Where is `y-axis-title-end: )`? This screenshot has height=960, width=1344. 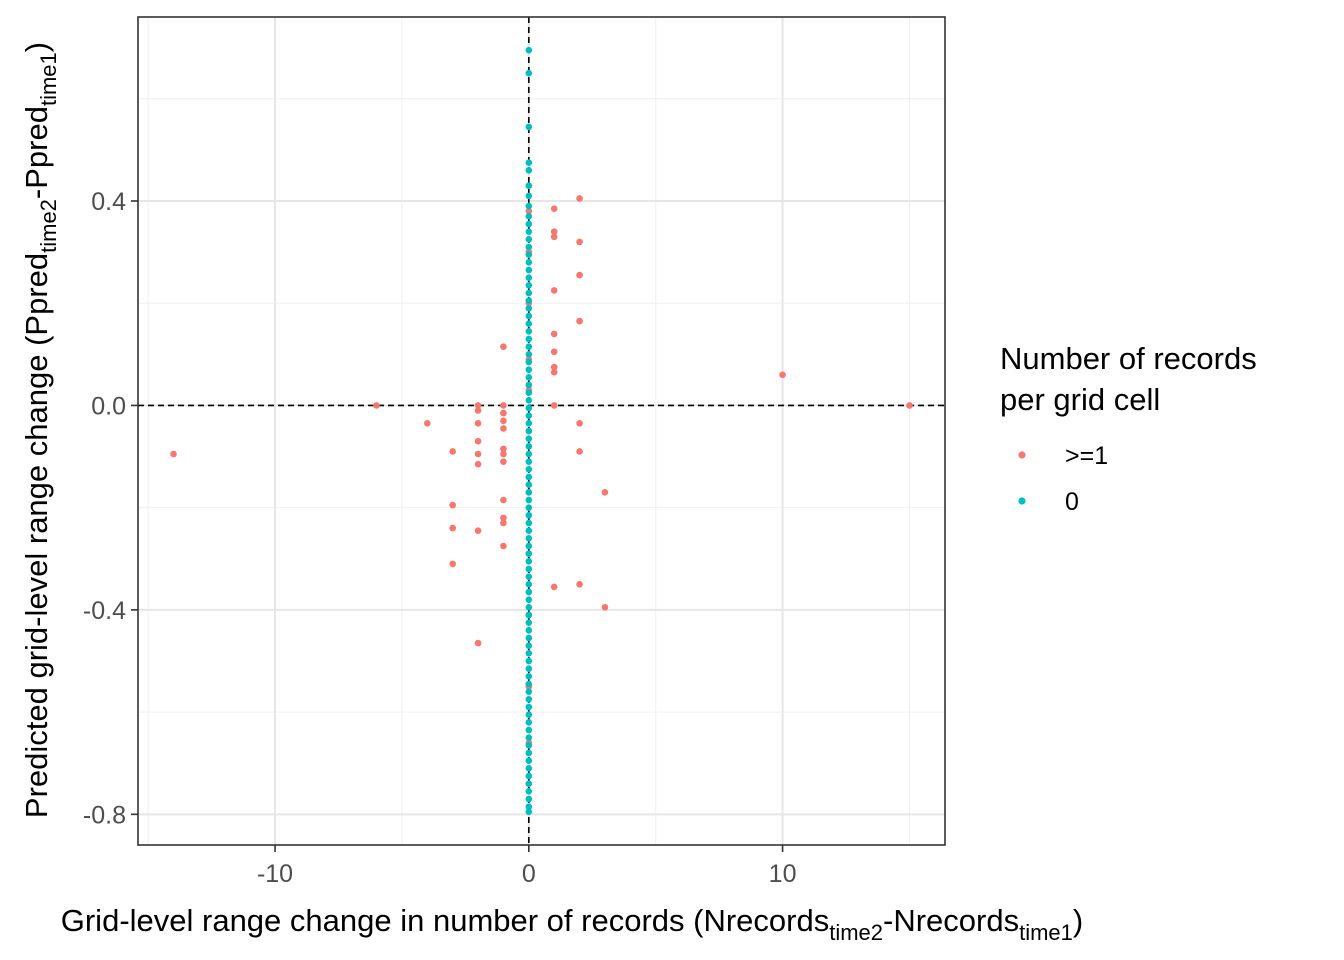 y-axis-title-end: ) is located at coordinates (36, 47).